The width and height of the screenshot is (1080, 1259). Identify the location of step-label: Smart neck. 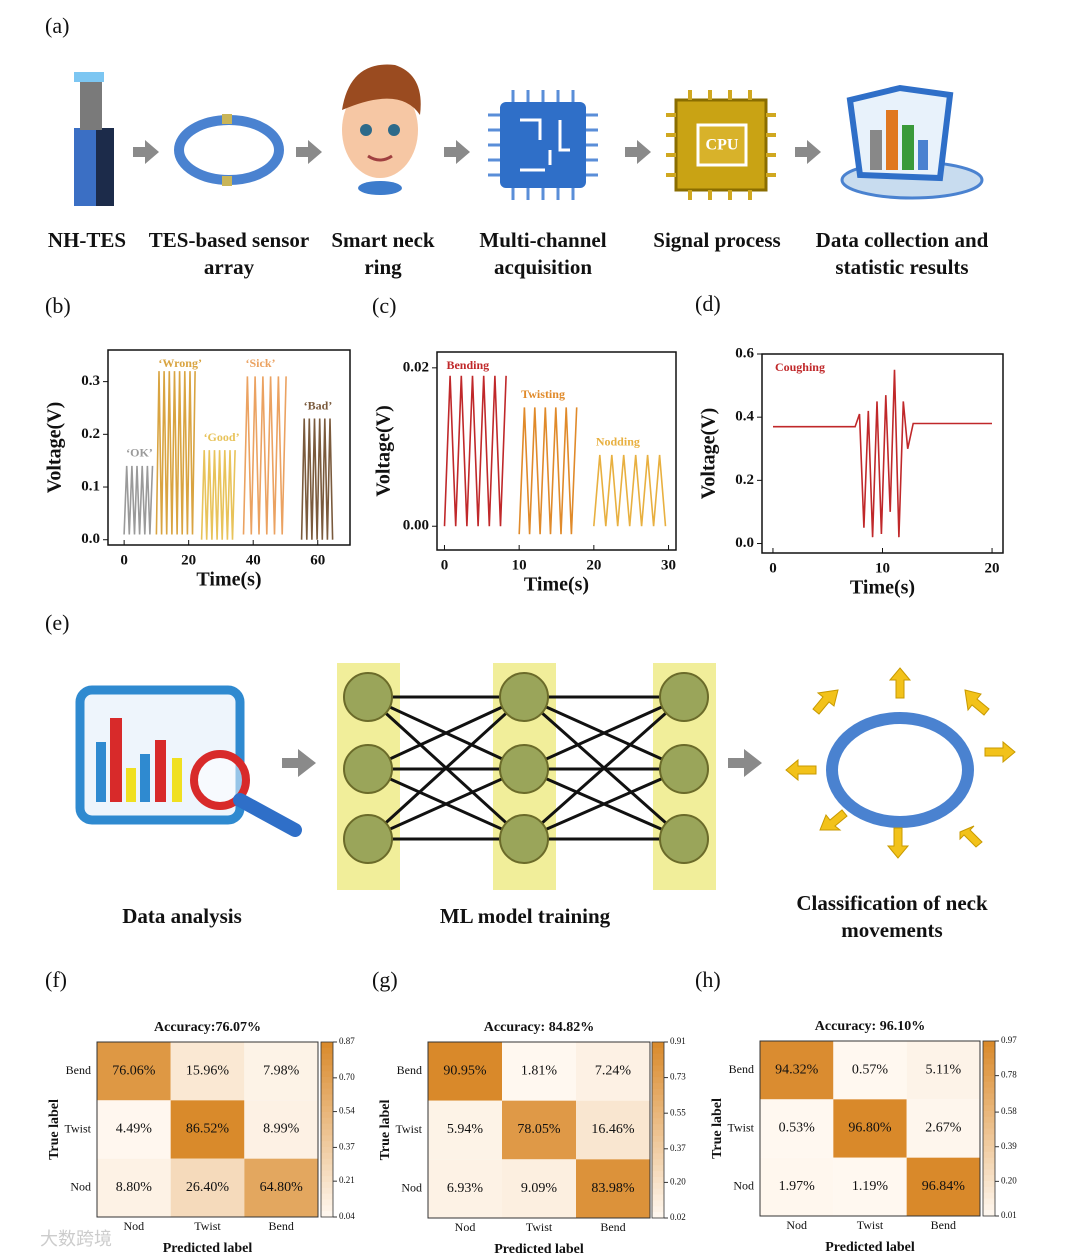
(383, 240).